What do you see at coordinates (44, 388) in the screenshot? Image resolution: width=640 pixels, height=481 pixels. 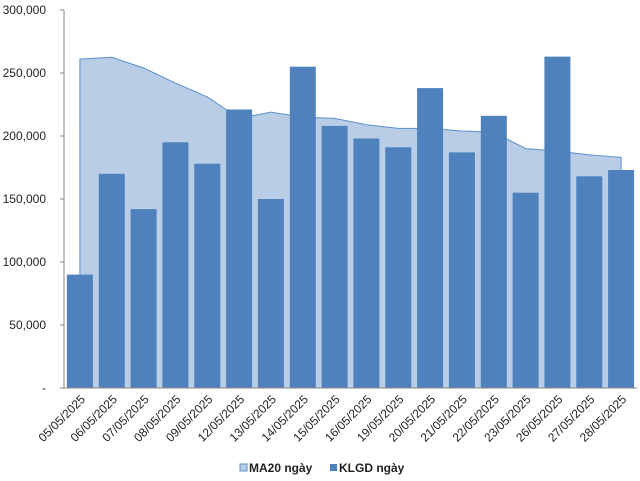 I see `y-tick-label: -` at bounding box center [44, 388].